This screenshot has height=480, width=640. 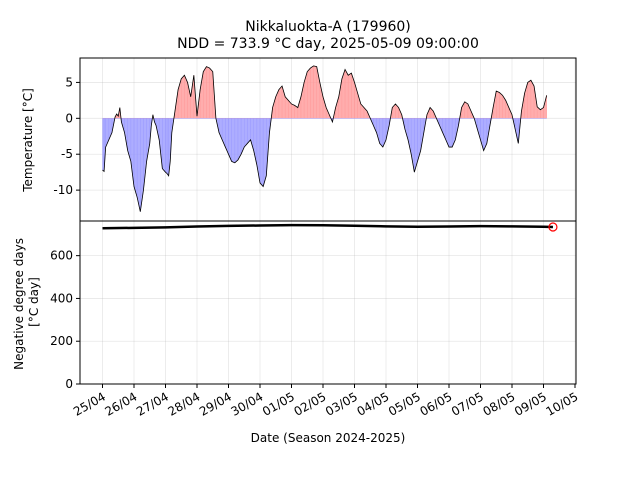 I want to click on ndd-current-marker, so click(x=553, y=227).